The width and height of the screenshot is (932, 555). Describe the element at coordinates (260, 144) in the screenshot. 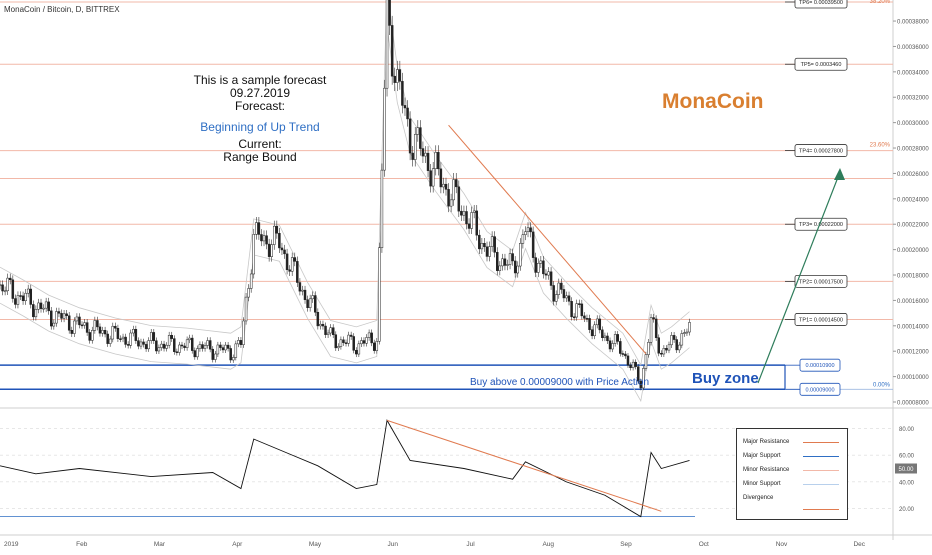

I see `current-label: Current:` at that location.